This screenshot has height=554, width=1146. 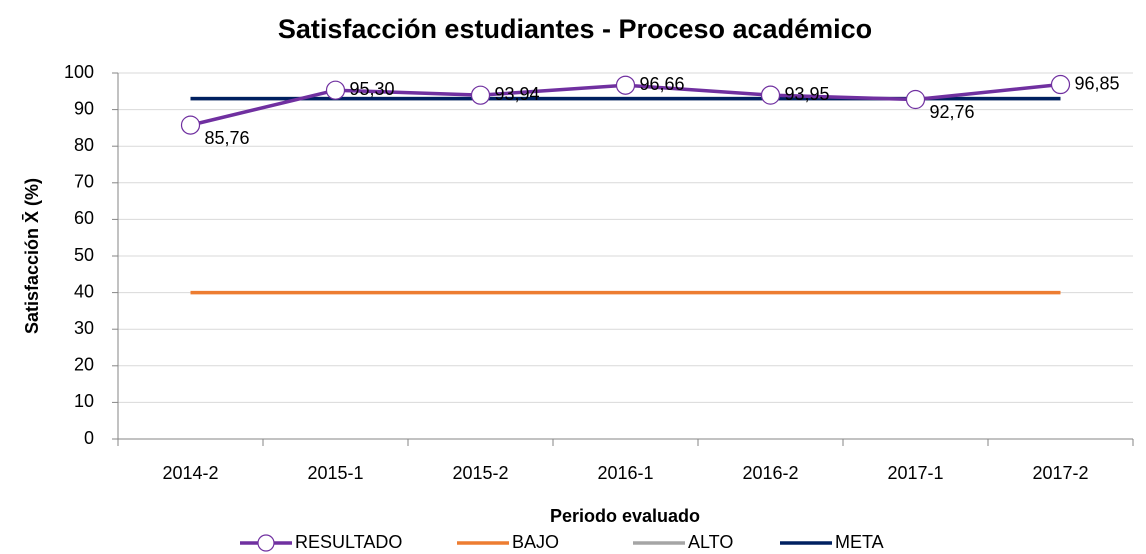 What do you see at coordinates (266, 543) in the screenshot?
I see `legend-marker` at bounding box center [266, 543].